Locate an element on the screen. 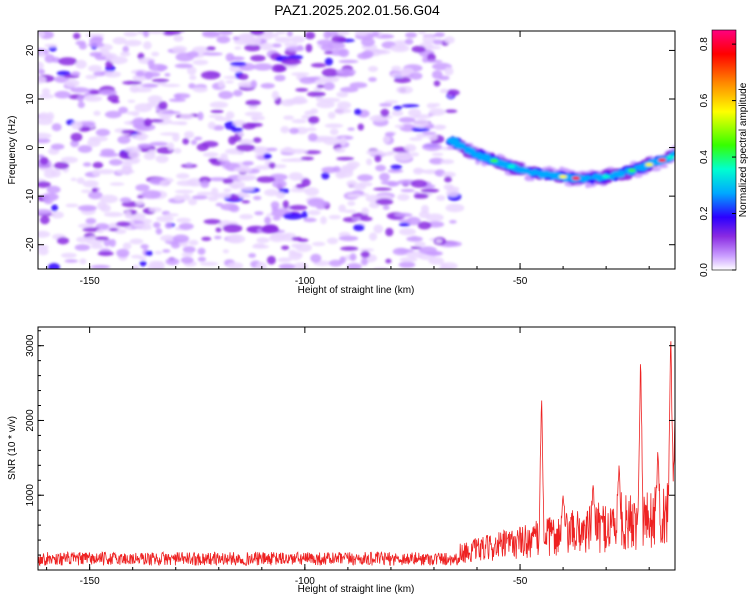 This screenshot has width=750, height=605. snr-y-tick-label: 1000 is located at coordinates (30, 495).